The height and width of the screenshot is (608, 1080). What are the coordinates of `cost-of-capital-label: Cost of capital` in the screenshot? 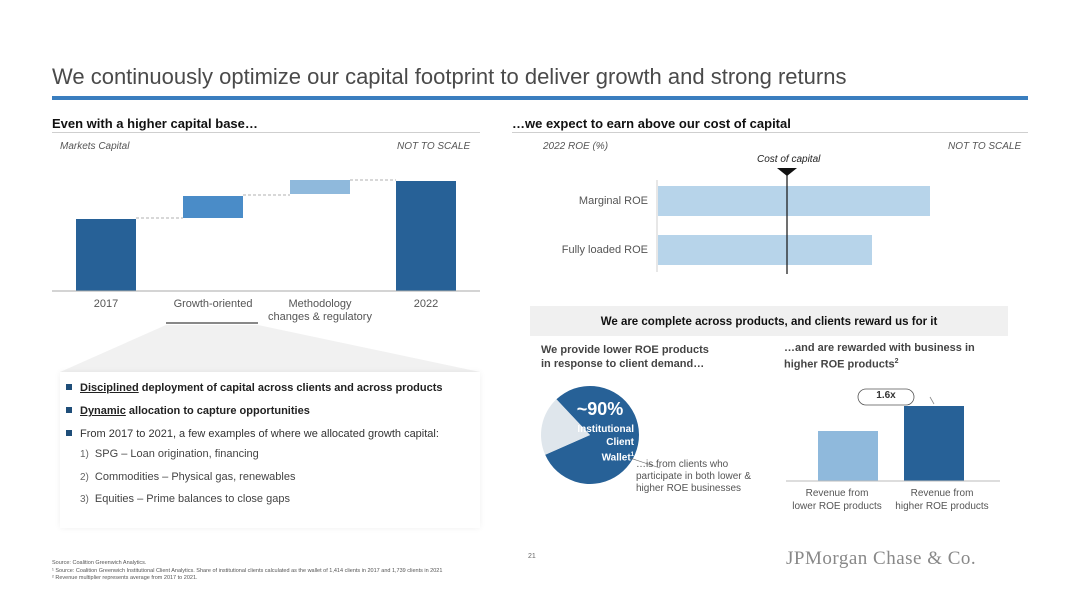 It's located at (789, 159).